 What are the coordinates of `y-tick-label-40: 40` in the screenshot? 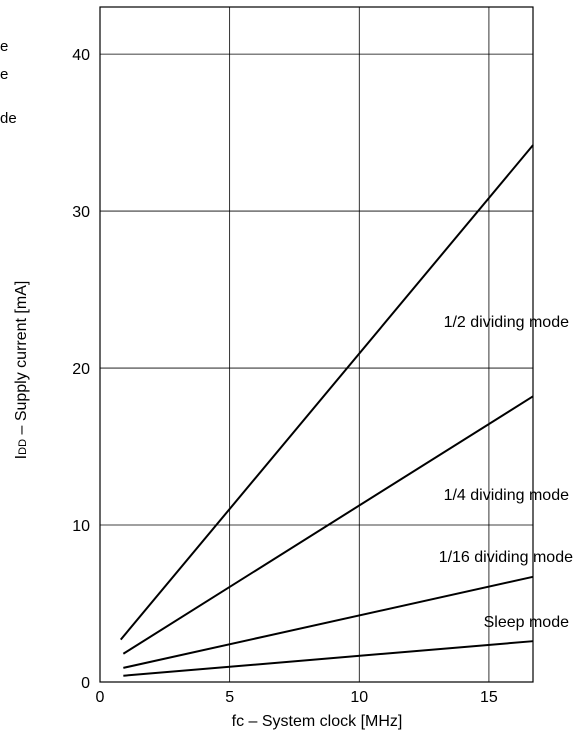 It's located at (81, 55).